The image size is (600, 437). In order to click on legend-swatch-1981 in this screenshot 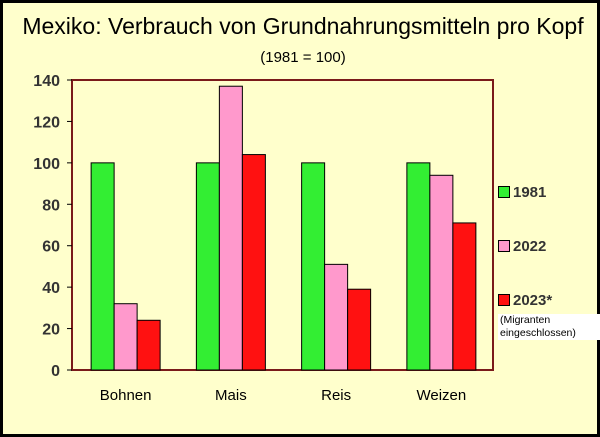, I will do `click(504, 192)`.